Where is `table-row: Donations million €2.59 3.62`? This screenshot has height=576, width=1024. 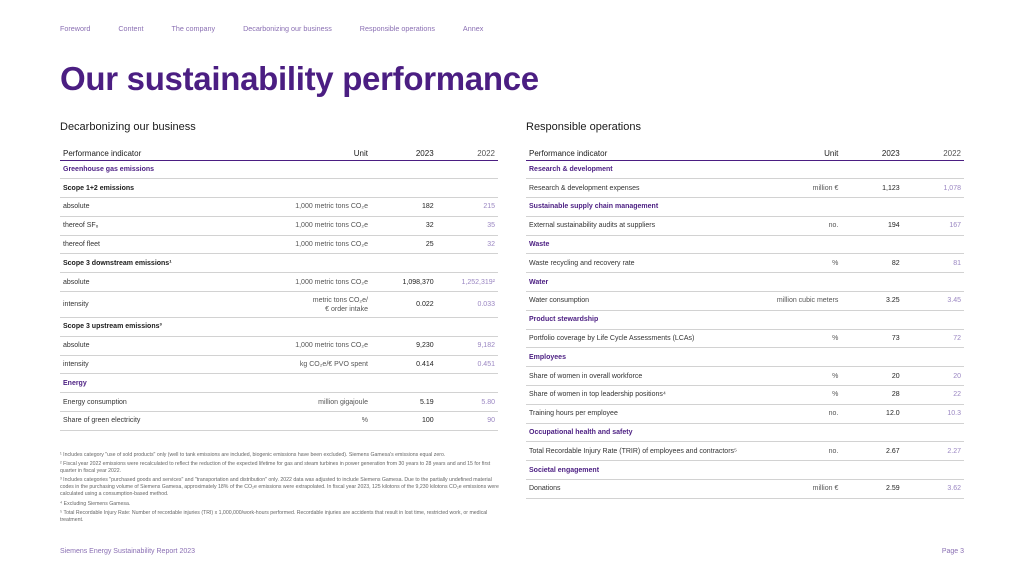
table-row: Donations million €2.59 3.62 is located at coordinates (745, 489).